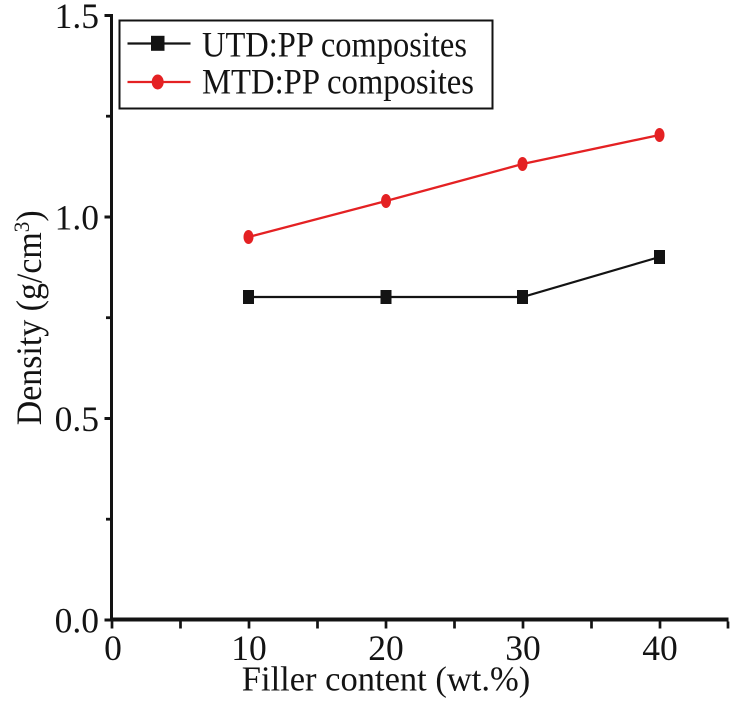 This screenshot has width=730, height=706. Describe the element at coordinates (660, 648) in the screenshot. I see `svg-text: 40` at that location.